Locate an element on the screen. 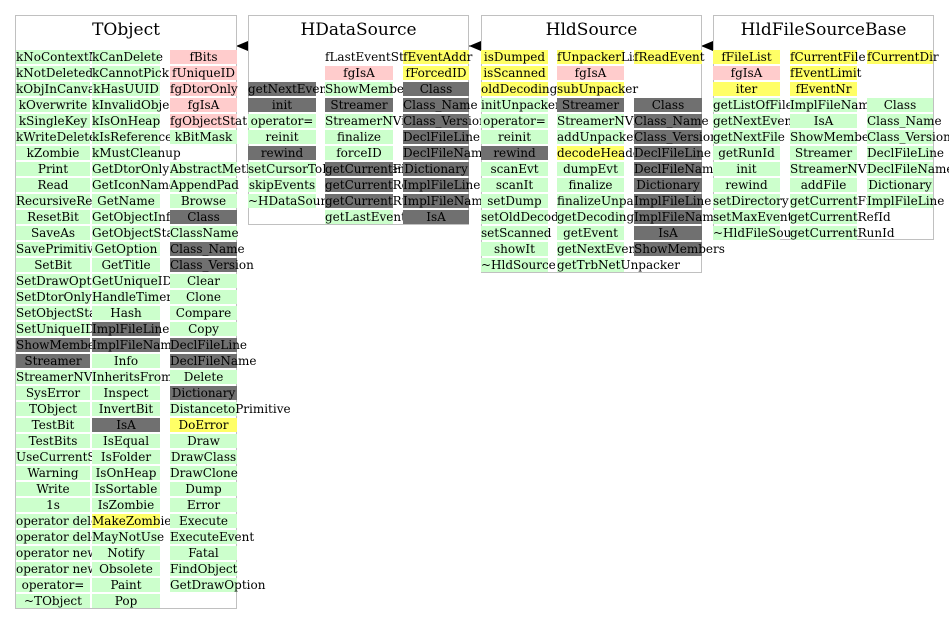 This screenshot has height=624, width=949. member-setscanned: setScanned is located at coordinates (516, 233).